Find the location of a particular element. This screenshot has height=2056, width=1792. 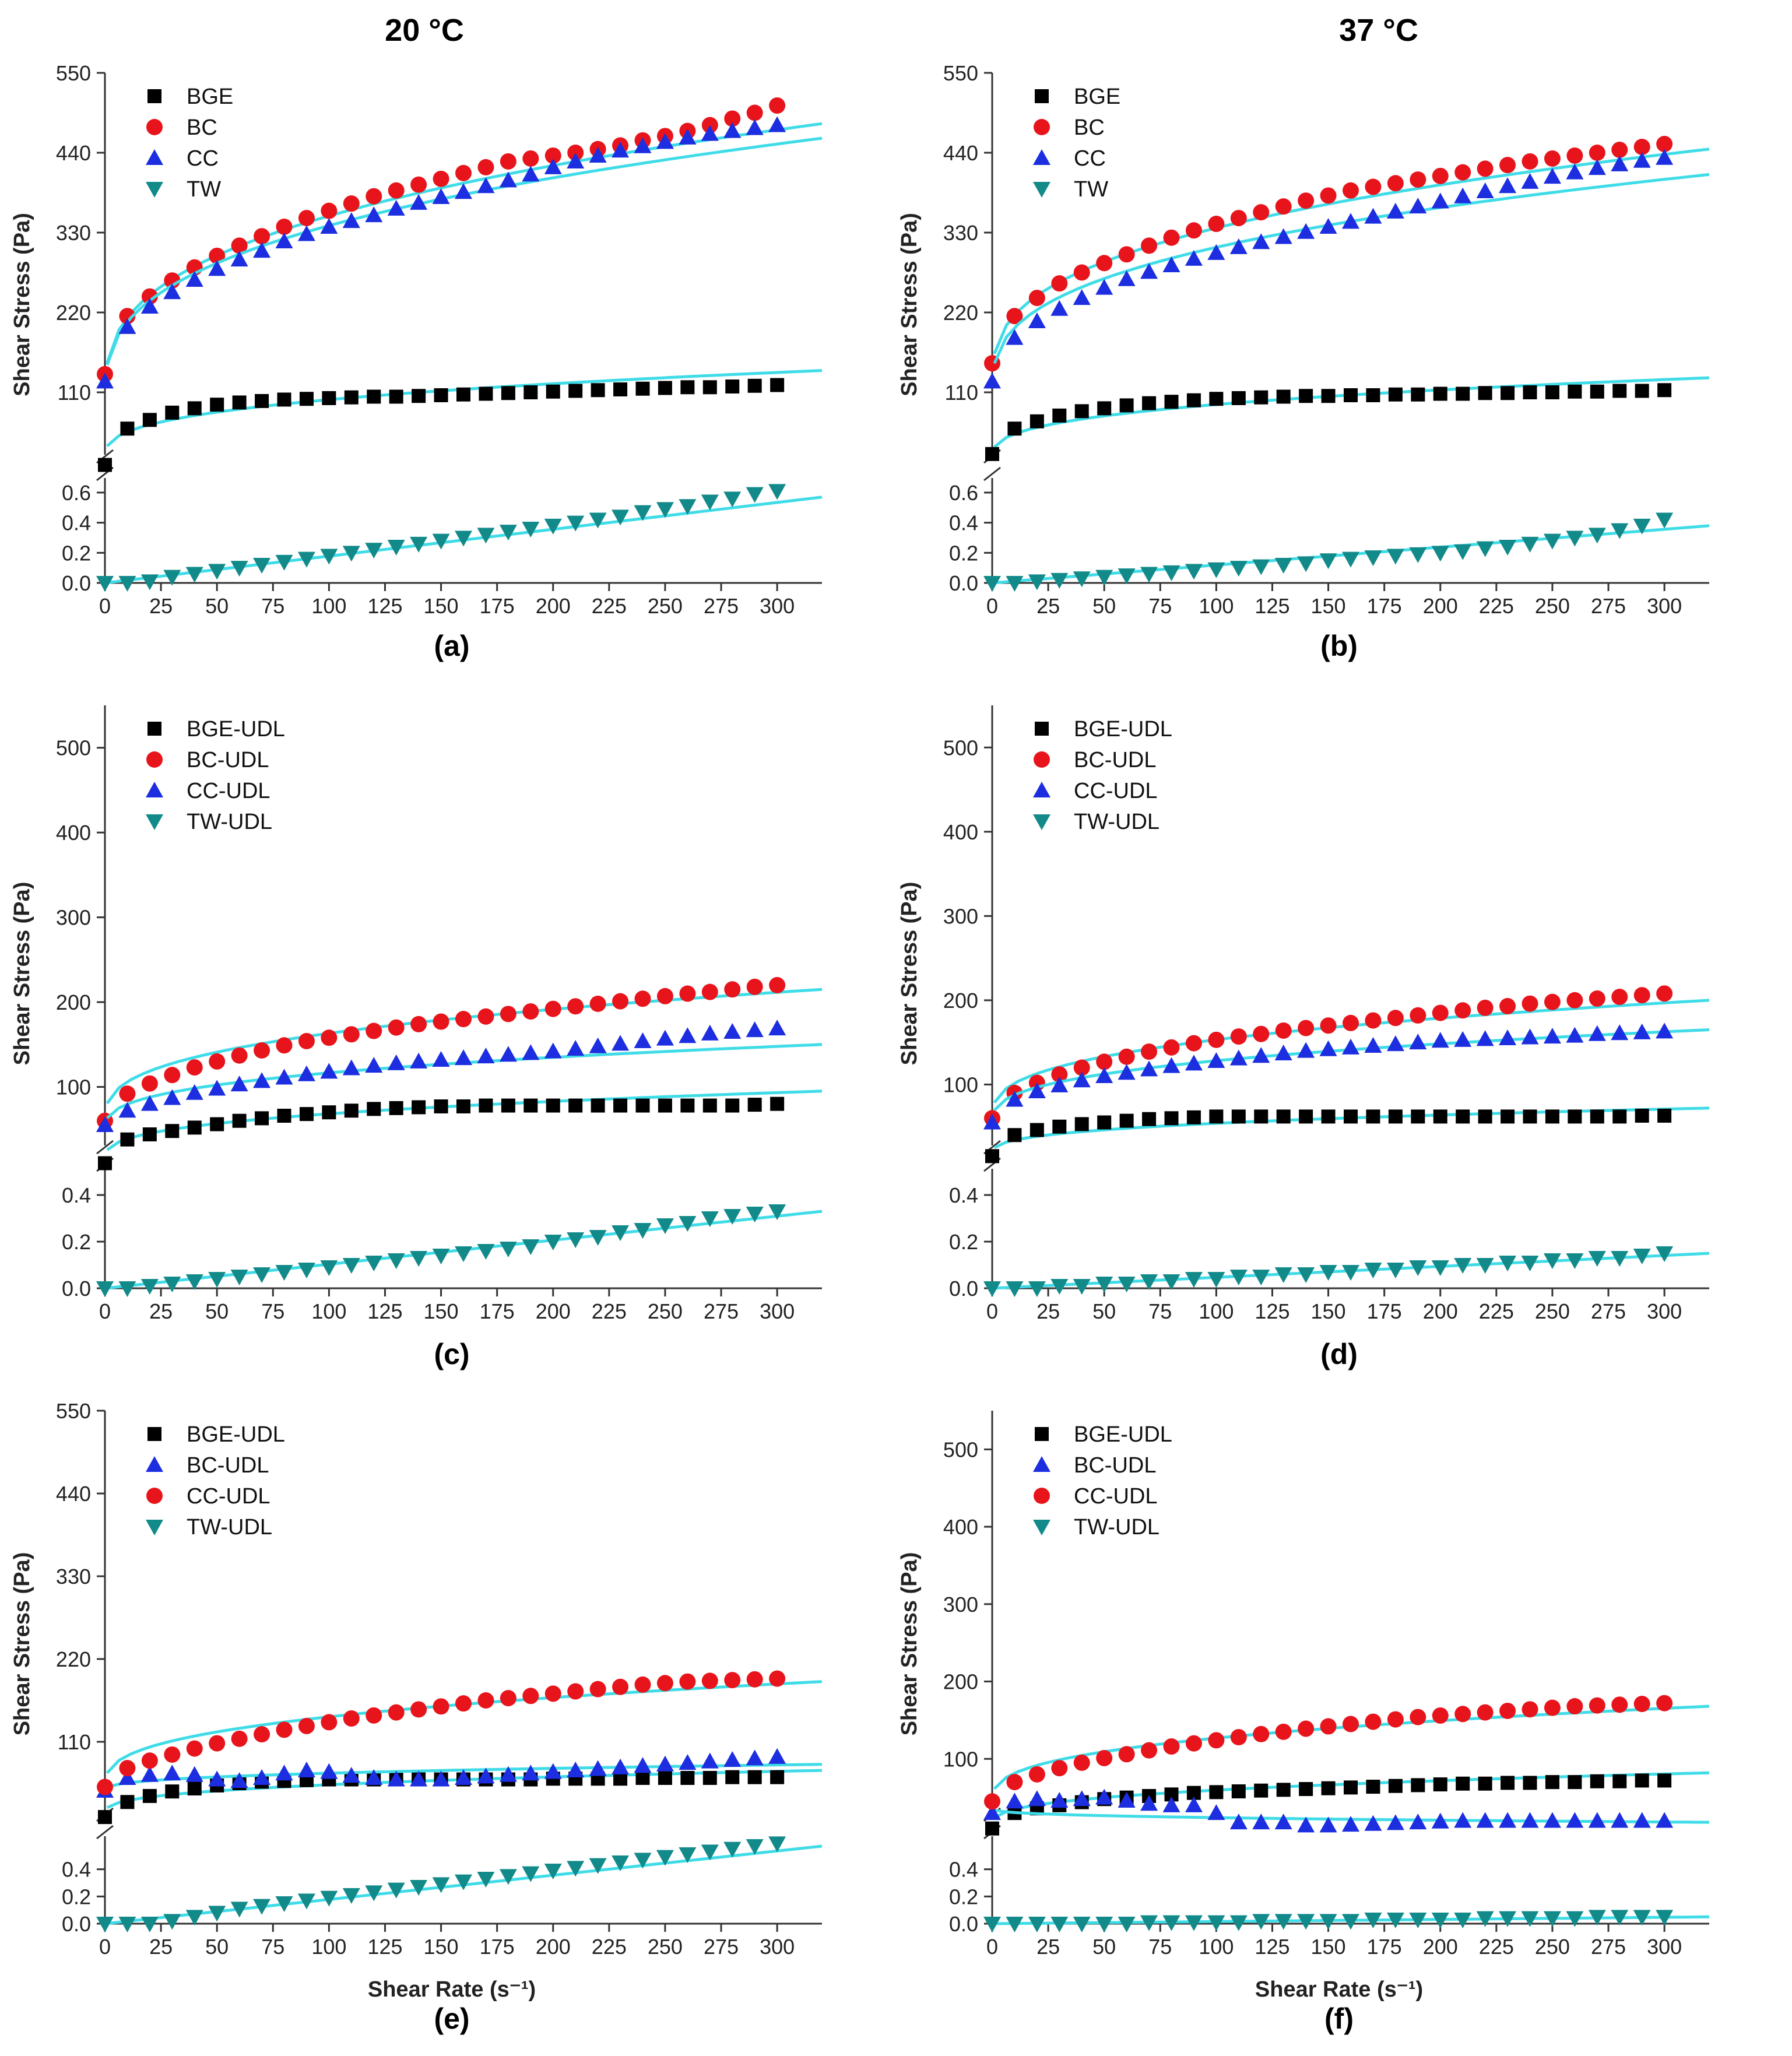

y-tick-label: 0.2 is located at coordinates (76, 1242).